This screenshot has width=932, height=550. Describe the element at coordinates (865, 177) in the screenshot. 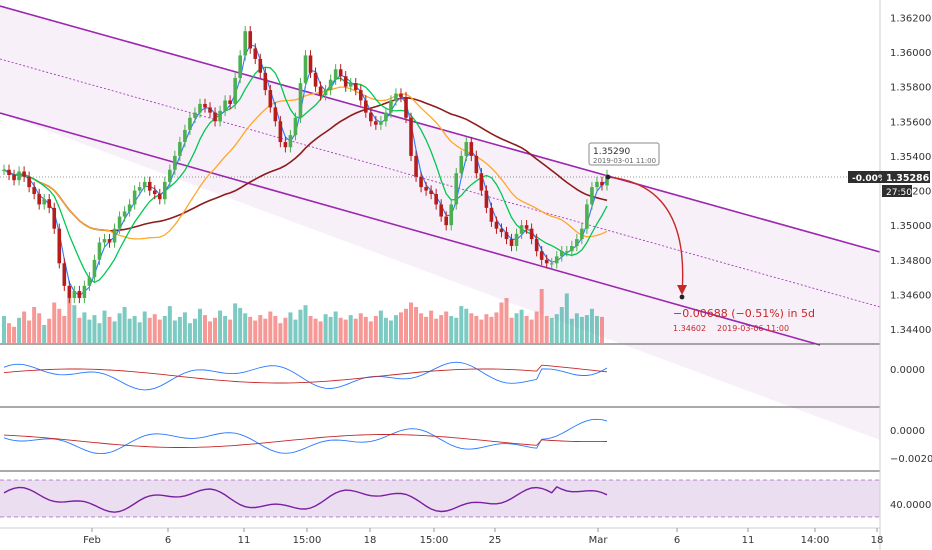

I see `change-badge` at that location.